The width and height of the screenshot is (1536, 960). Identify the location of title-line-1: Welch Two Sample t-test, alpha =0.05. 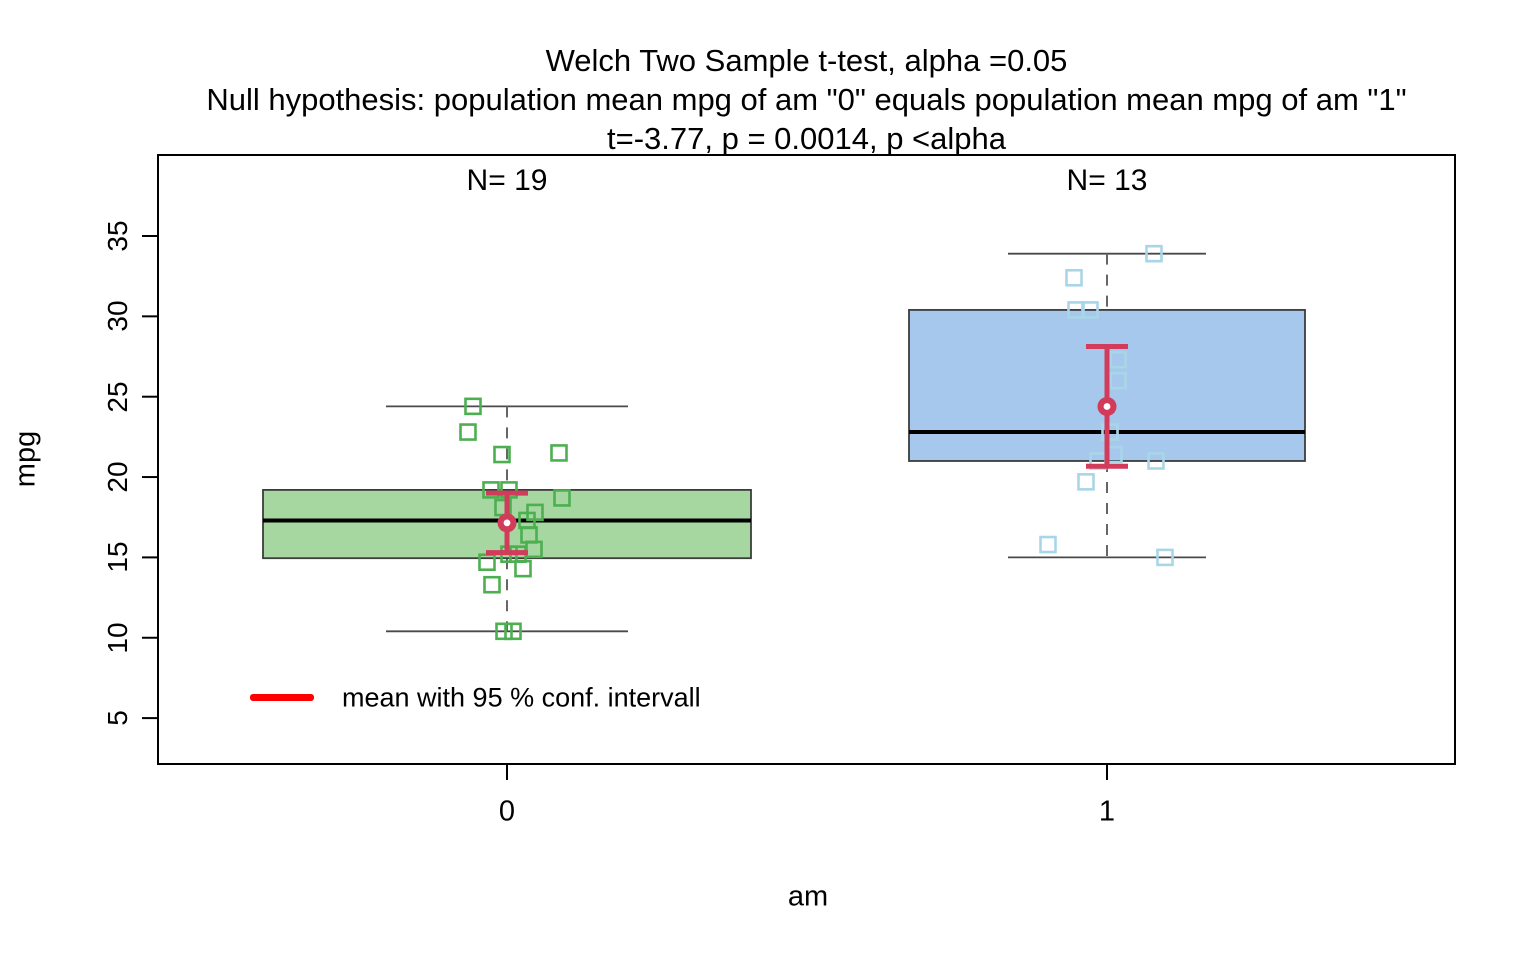
(806, 60).